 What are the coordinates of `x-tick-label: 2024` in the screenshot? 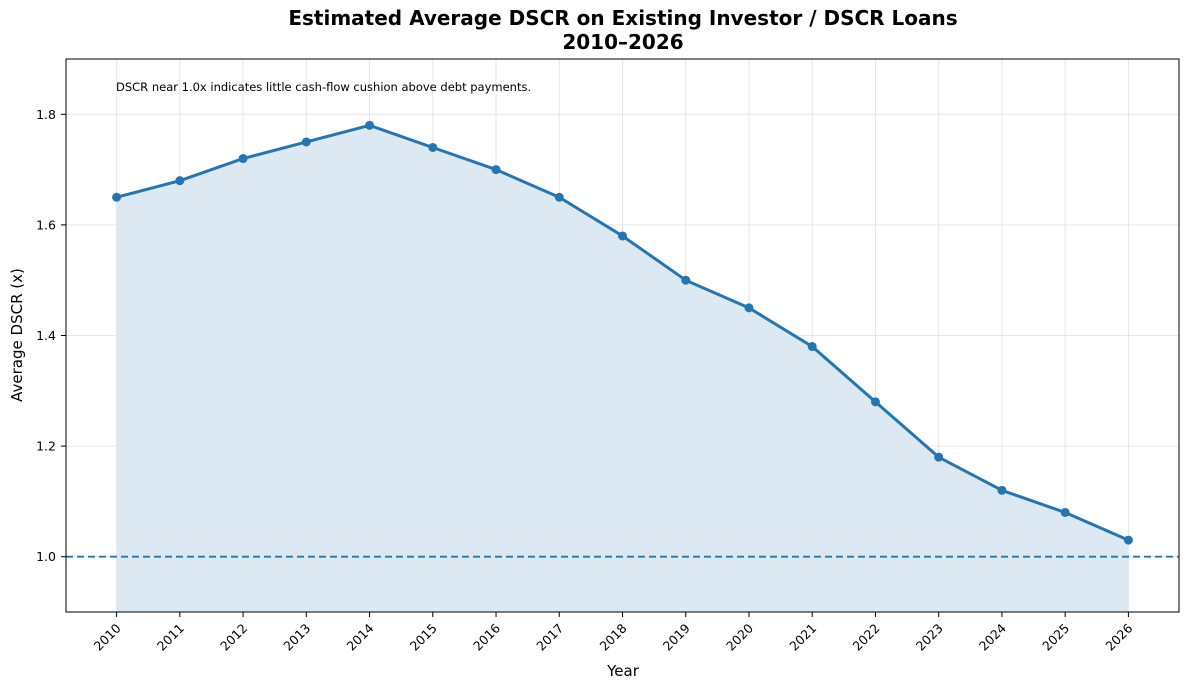 It's located at (992, 636).